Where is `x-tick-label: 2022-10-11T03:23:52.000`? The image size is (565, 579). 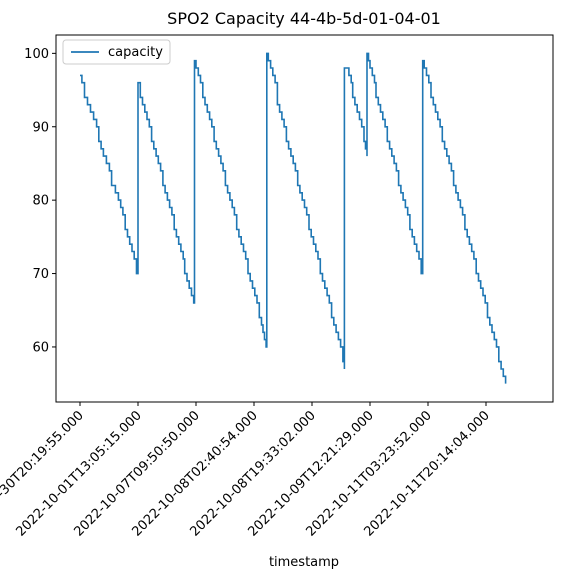
x-tick-label: 2022-10-11T03:23:52.000 is located at coordinates (368, 473).